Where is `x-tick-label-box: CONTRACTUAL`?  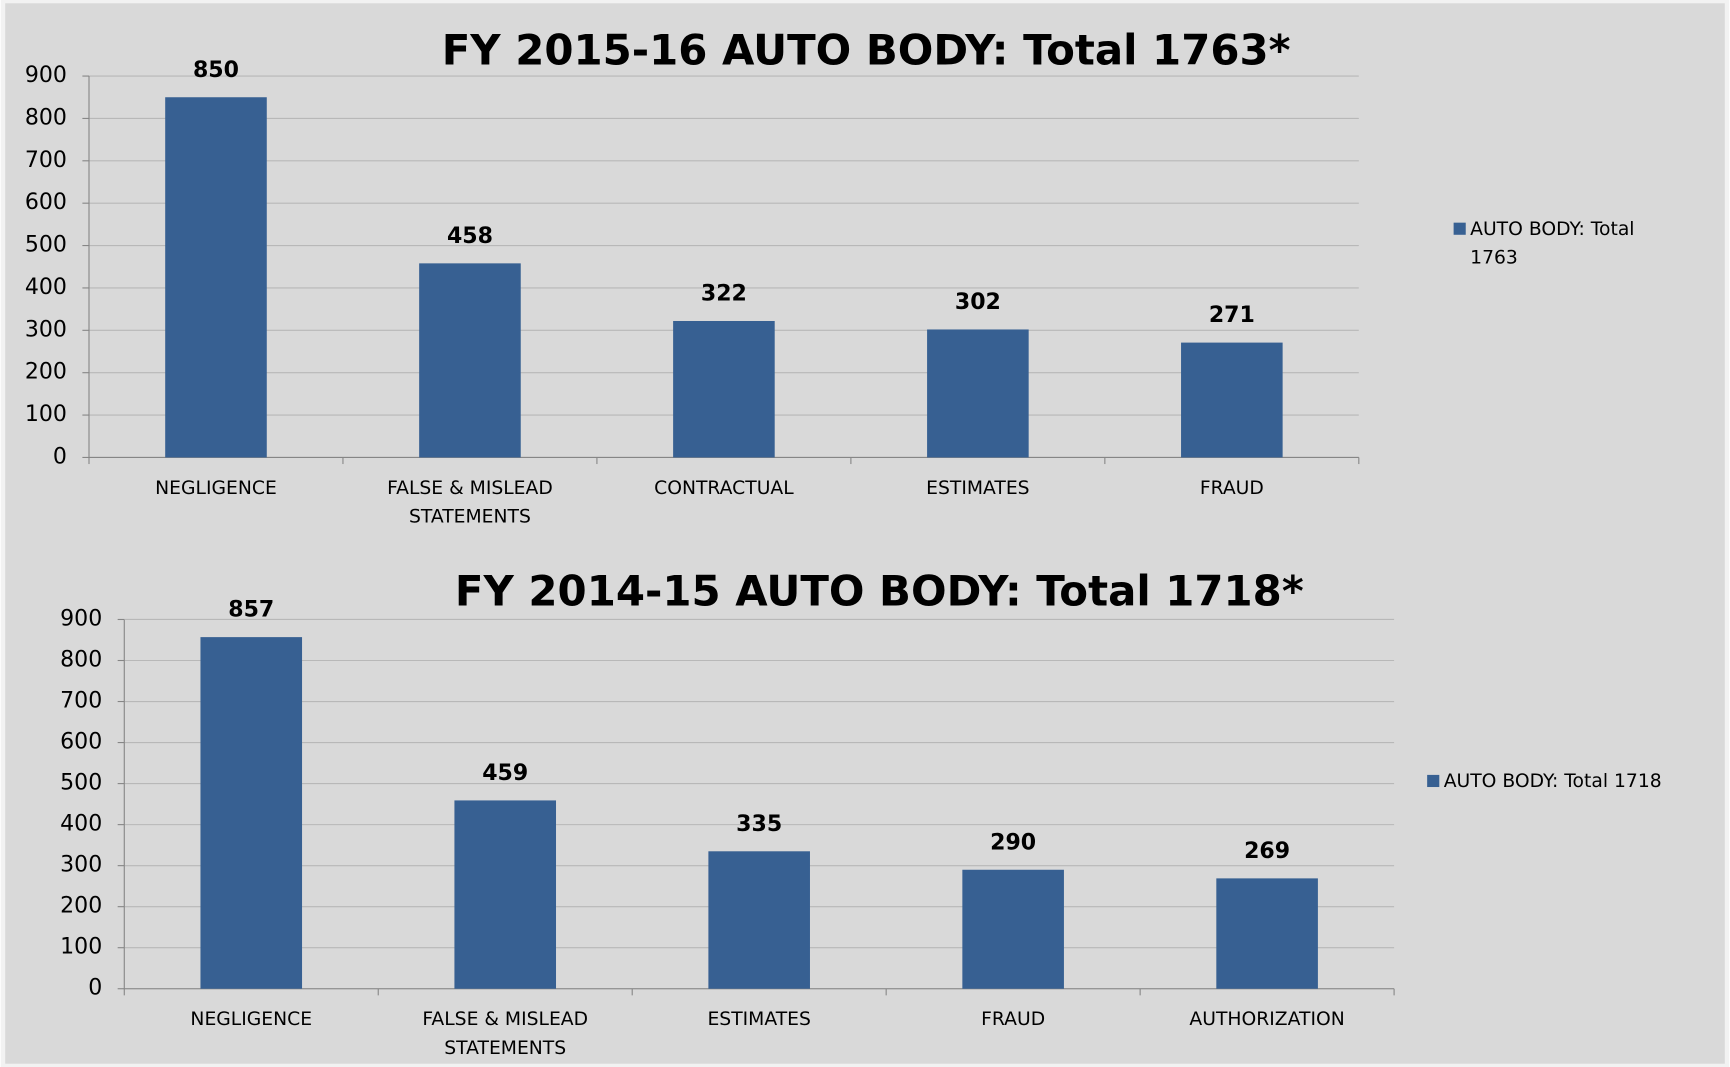
x-tick-label-box: CONTRACTUAL is located at coordinates (724, 488).